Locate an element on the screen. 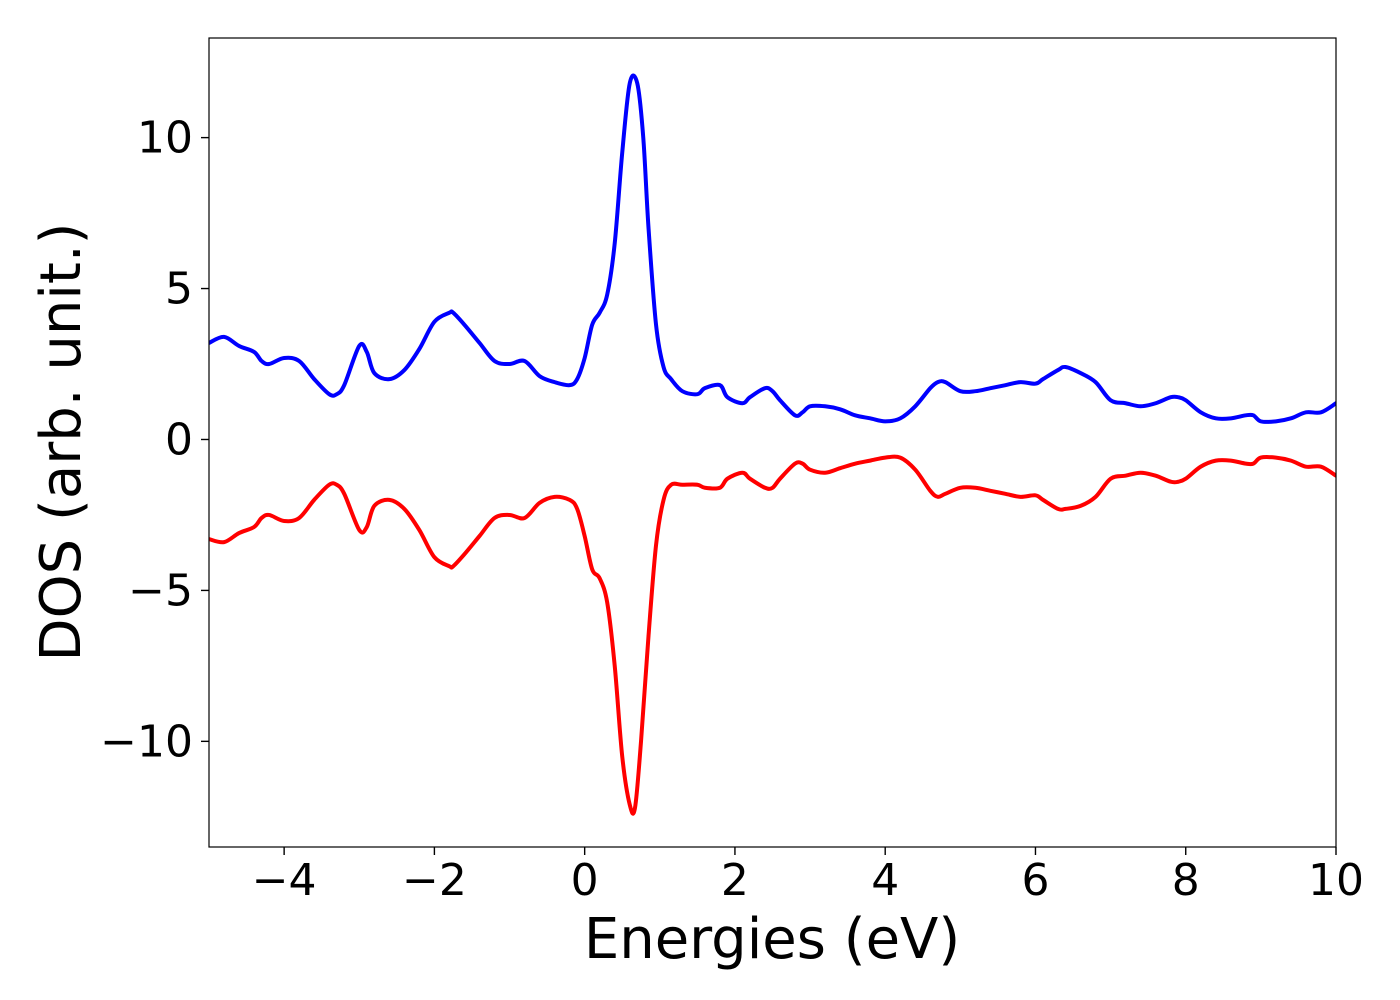  x-tick-label: 2 is located at coordinates (735, 880).